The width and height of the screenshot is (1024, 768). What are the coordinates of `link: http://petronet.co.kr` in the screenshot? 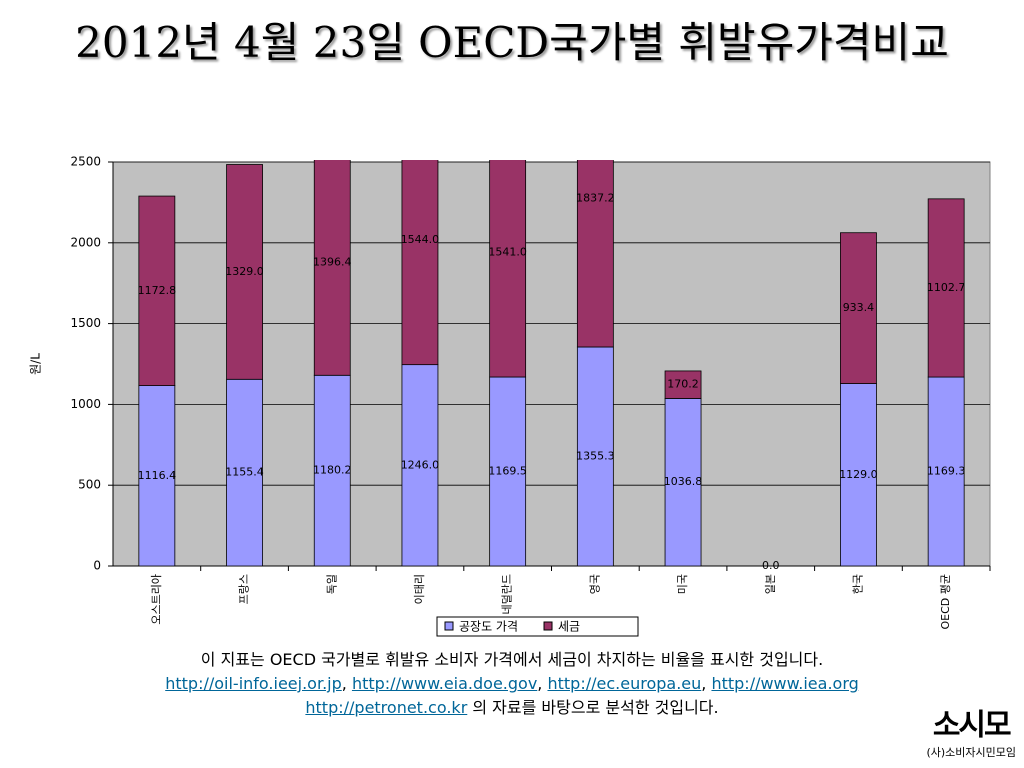 It's located at (386, 707).